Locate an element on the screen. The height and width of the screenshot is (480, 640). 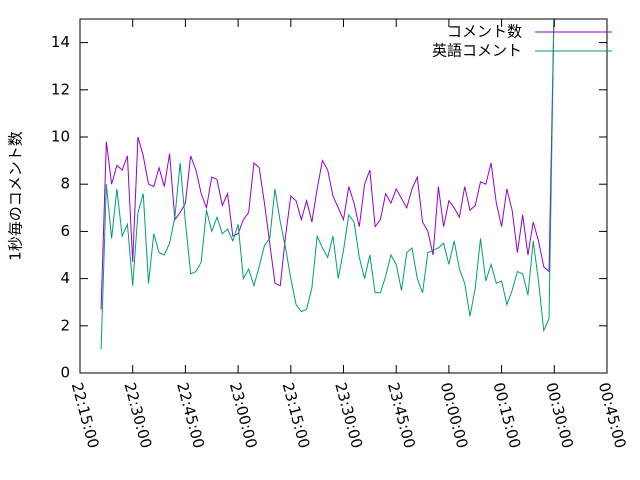
x-tick-label: 23:00:00 is located at coordinates (243, 416).